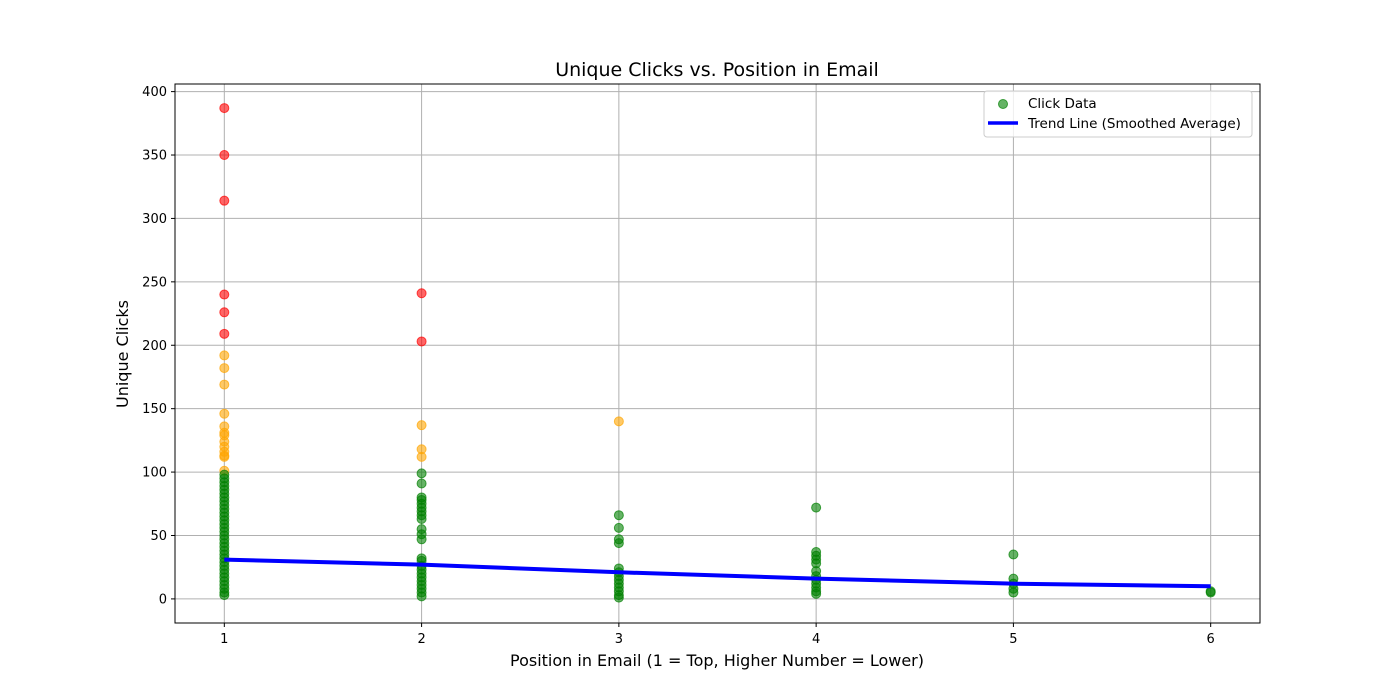 This screenshot has width=1400, height=700. Describe the element at coordinates (1062, 104) in the screenshot. I see `legend-label-click-data: Click Data` at that location.